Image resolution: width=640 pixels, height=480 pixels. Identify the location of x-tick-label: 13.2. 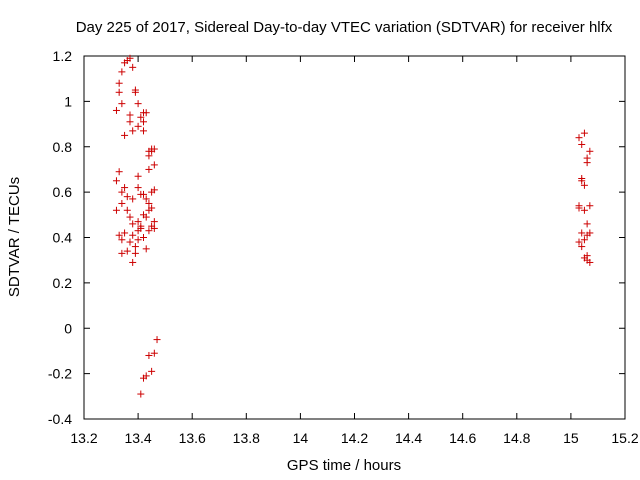
(83, 438).